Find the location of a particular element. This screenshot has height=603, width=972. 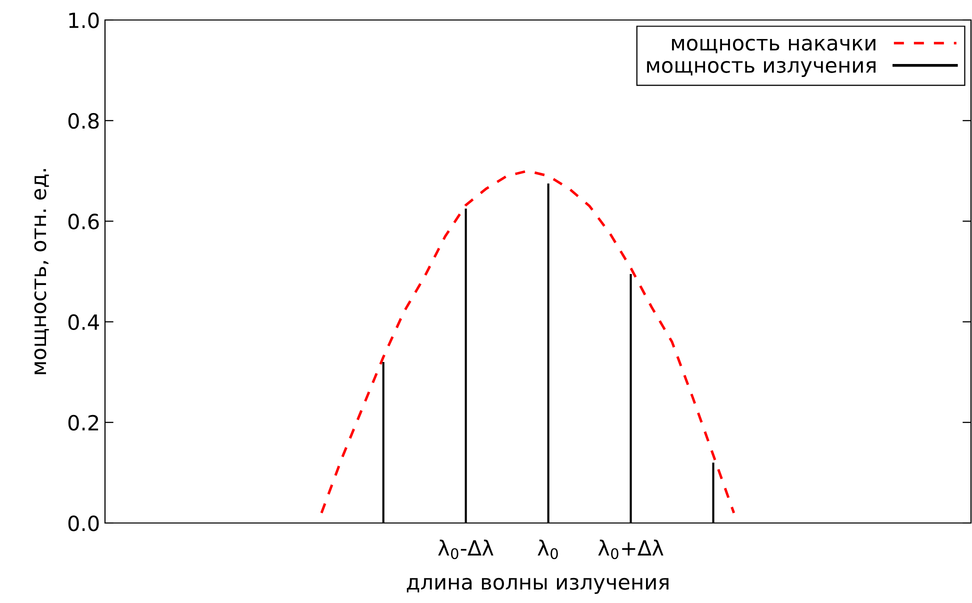

x-tick-label: λ$_{0}$-Δλ is located at coordinates (466, 550).